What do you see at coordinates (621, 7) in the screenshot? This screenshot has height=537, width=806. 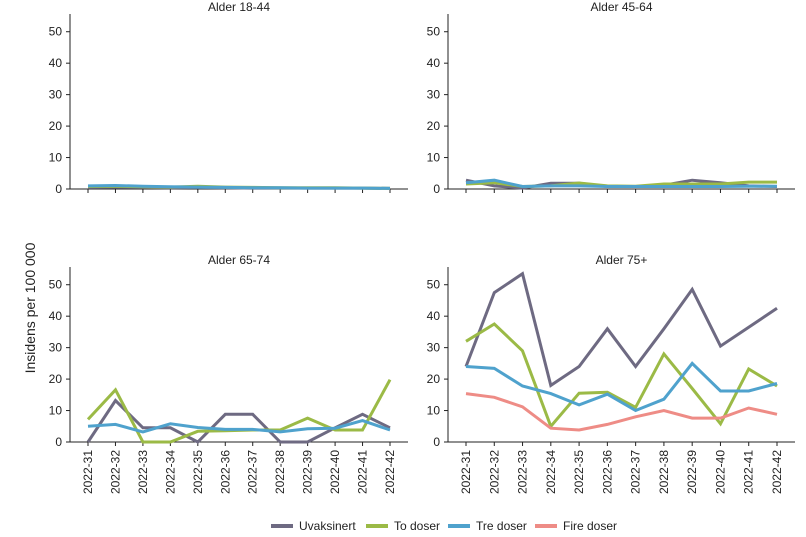 I see `panel-title: Alder 45-64` at bounding box center [621, 7].